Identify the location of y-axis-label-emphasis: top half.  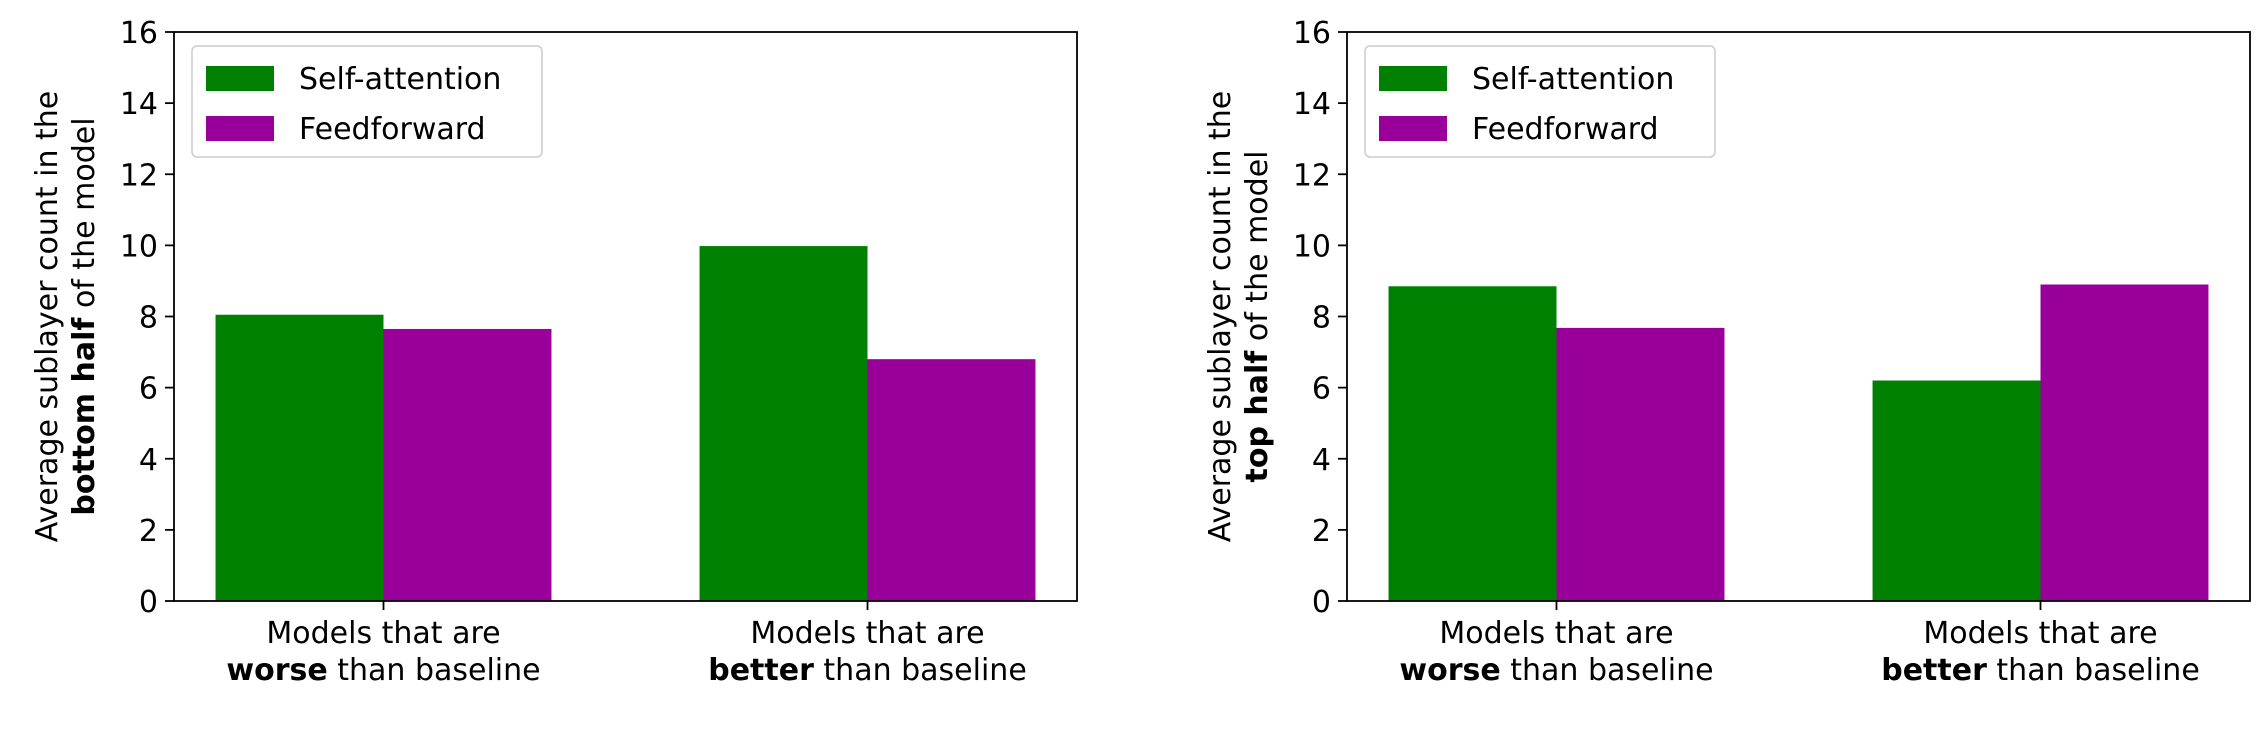
(1257, 416).